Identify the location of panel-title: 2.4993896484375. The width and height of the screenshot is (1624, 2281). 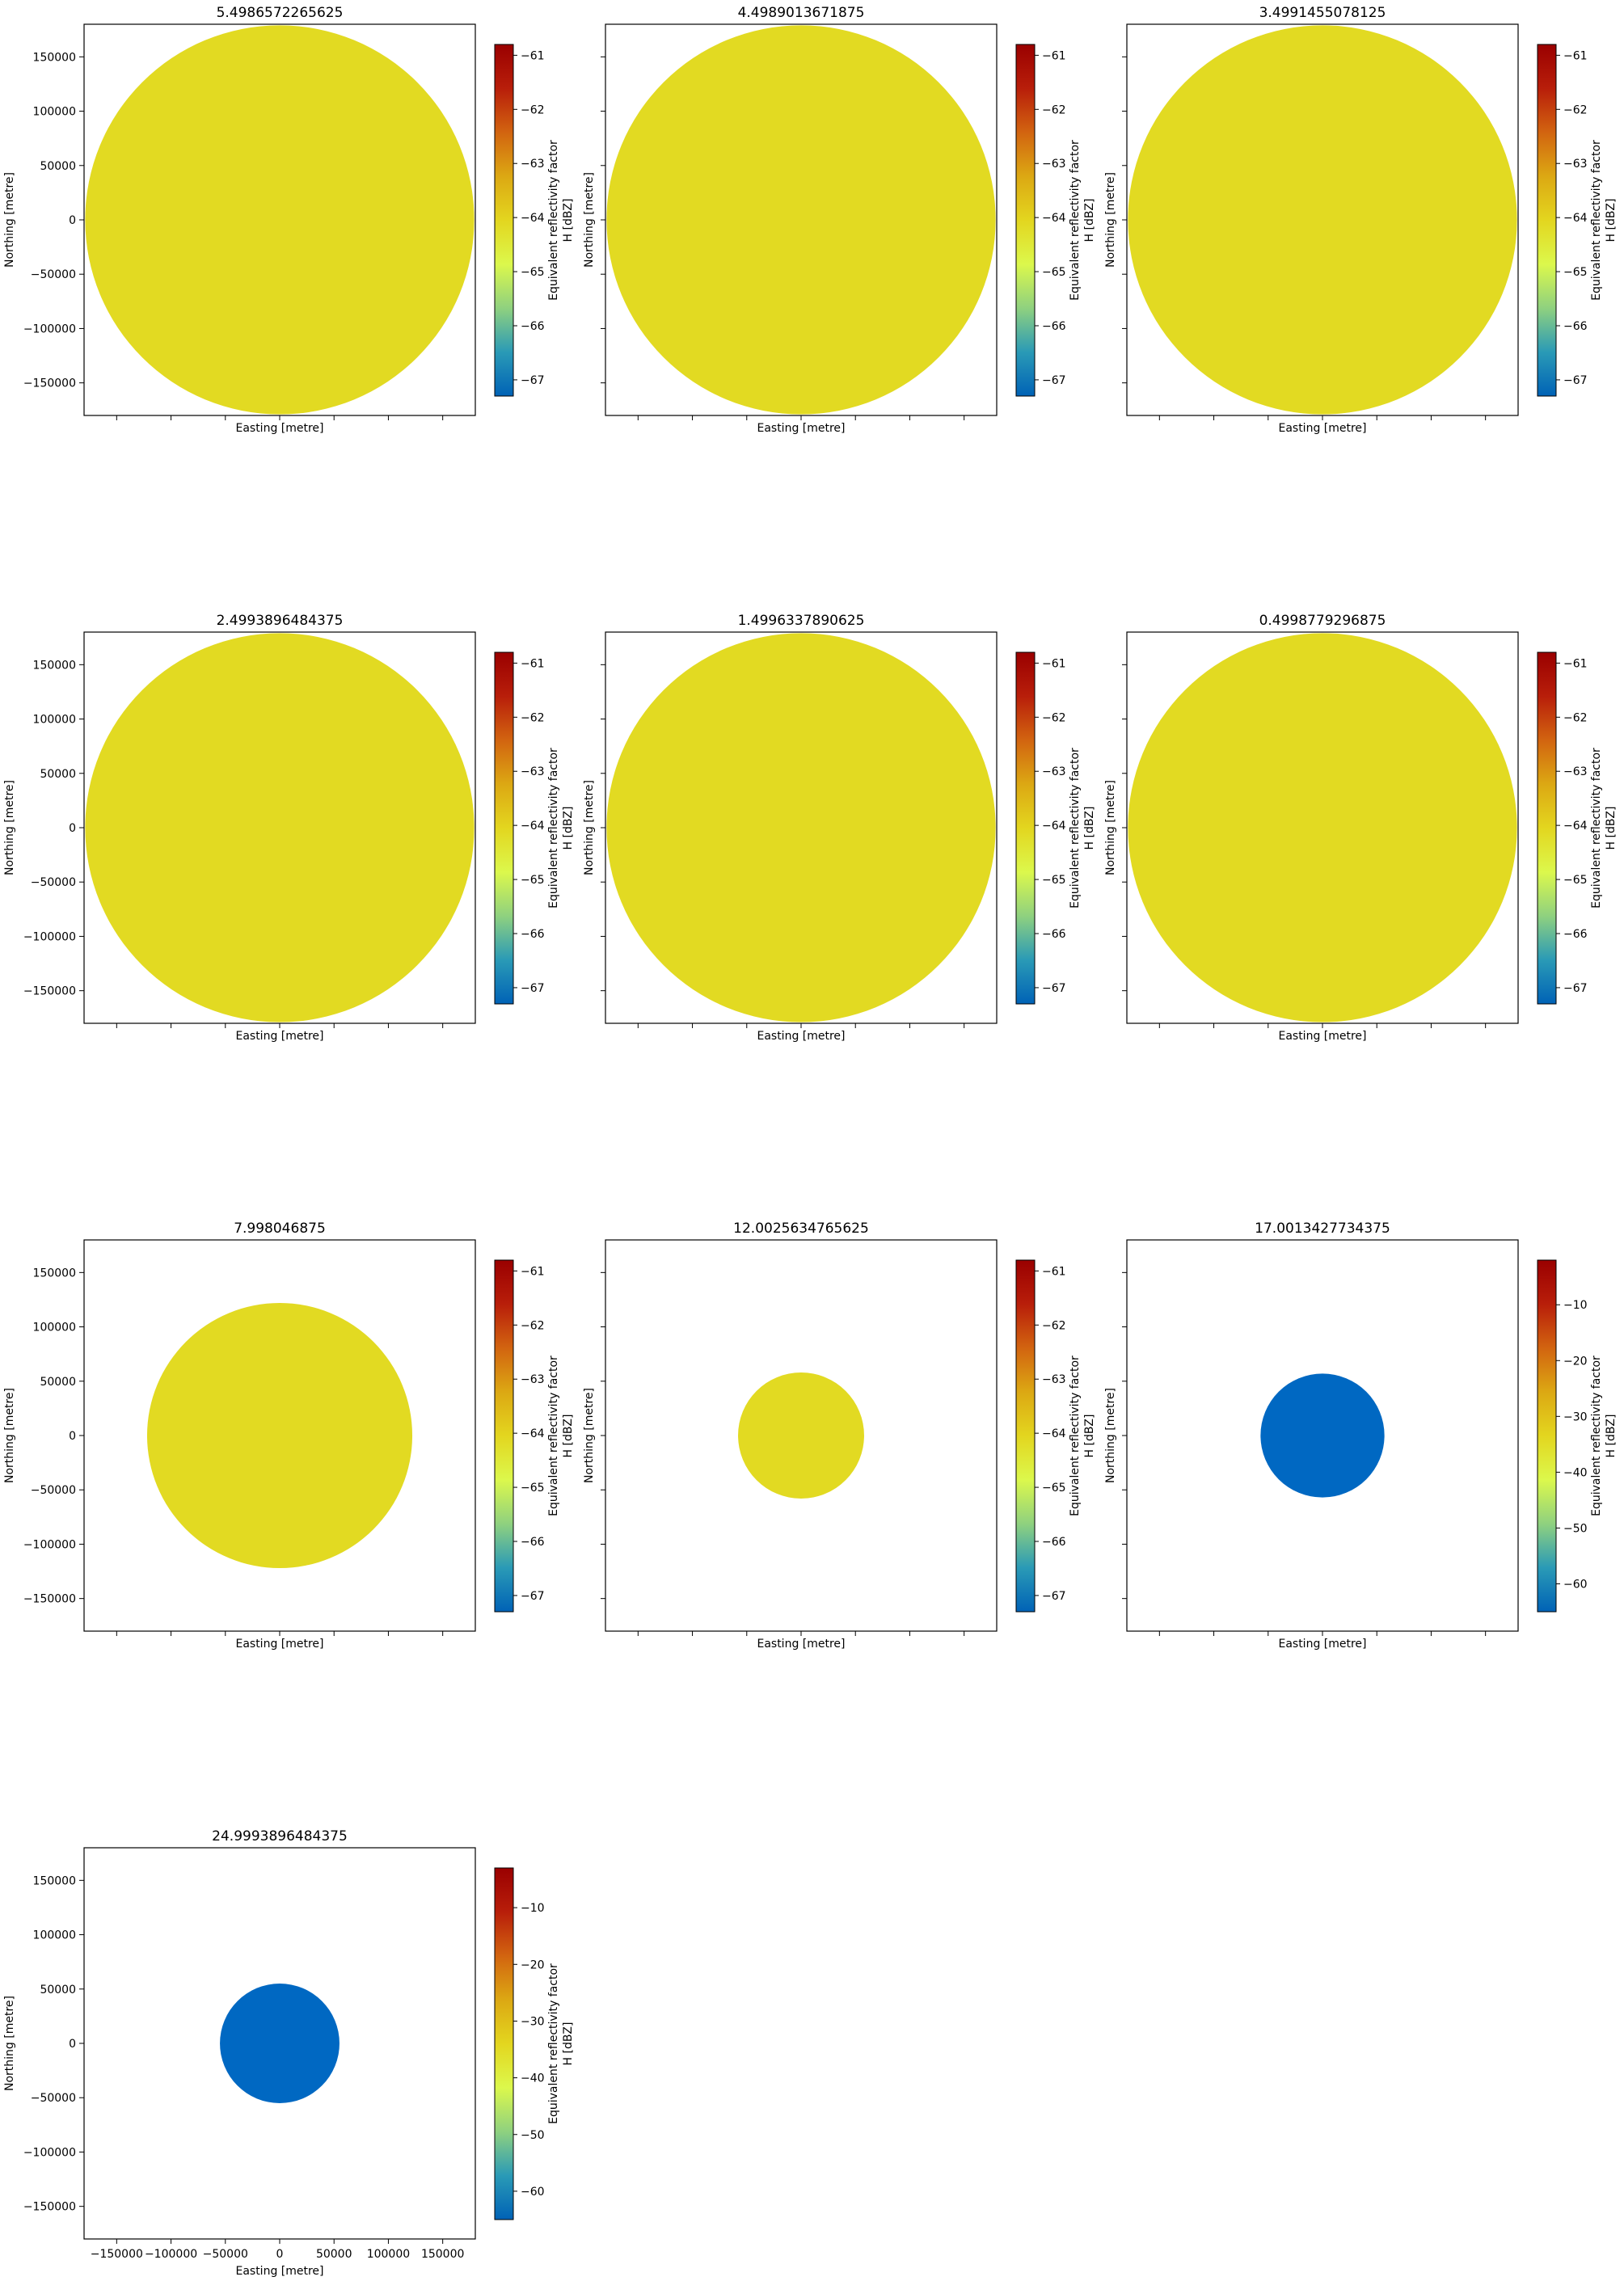
(280, 621).